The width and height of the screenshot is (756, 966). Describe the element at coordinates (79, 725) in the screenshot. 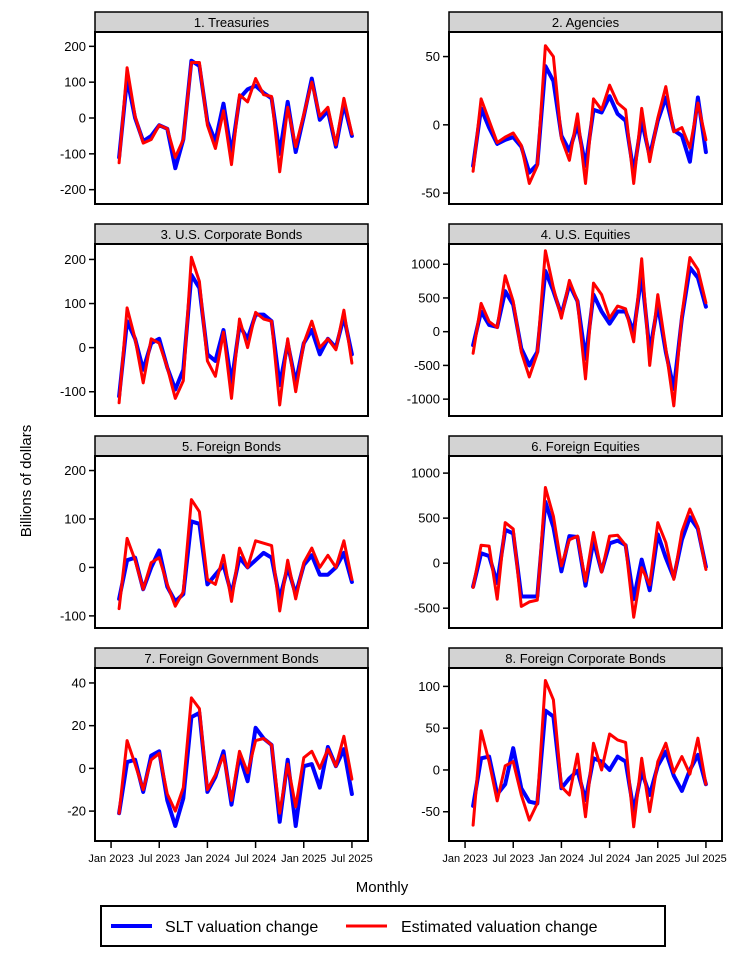

I see `y-tick-label: 20` at that location.